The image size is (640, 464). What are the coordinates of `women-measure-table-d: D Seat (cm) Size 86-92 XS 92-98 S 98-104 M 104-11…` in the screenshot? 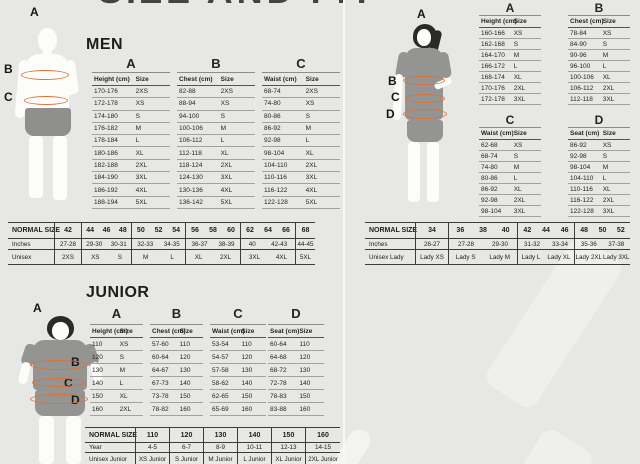 It's located at (599, 165).